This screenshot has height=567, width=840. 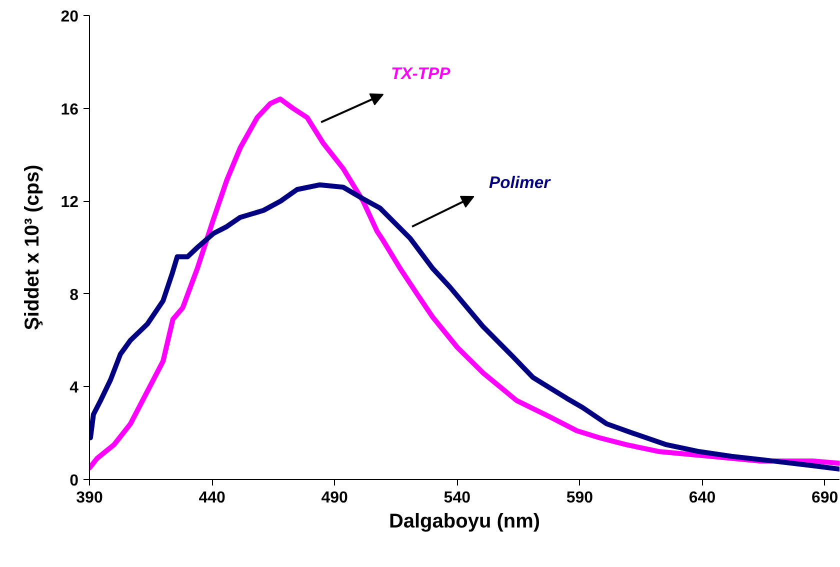 I want to click on x-tick-label: 390, so click(x=89, y=498).